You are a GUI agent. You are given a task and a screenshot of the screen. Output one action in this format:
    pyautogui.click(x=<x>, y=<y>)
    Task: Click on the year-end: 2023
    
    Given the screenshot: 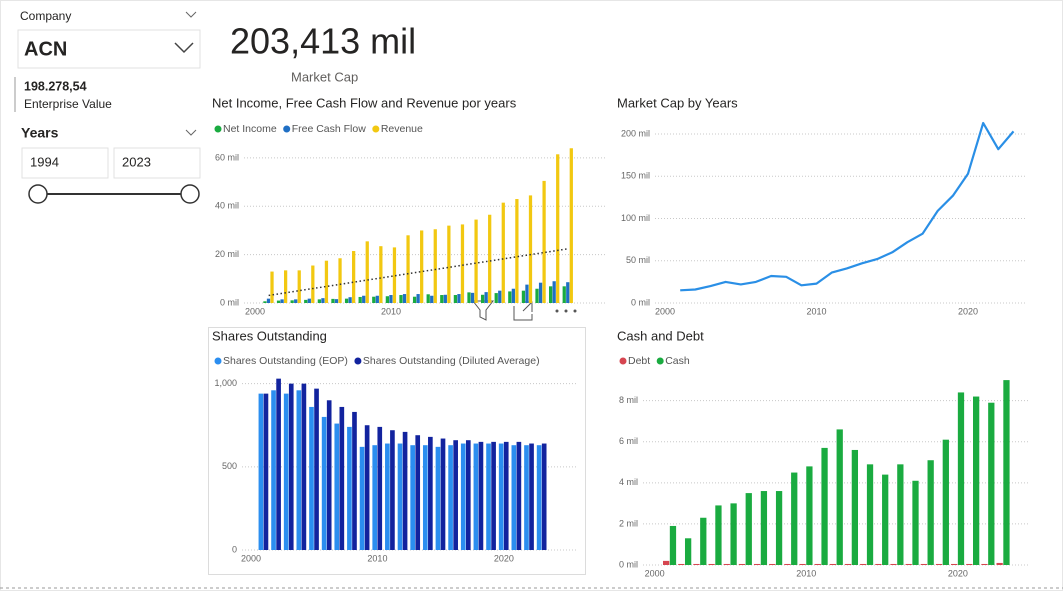 What is the action you would take?
    pyautogui.click(x=136, y=161)
    